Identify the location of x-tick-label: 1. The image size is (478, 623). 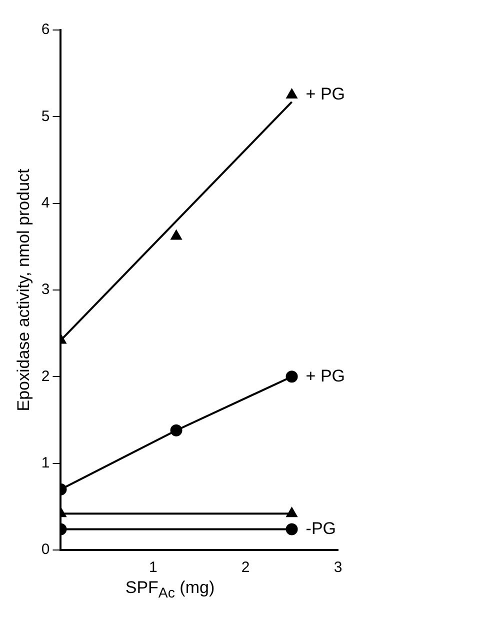
(153, 567).